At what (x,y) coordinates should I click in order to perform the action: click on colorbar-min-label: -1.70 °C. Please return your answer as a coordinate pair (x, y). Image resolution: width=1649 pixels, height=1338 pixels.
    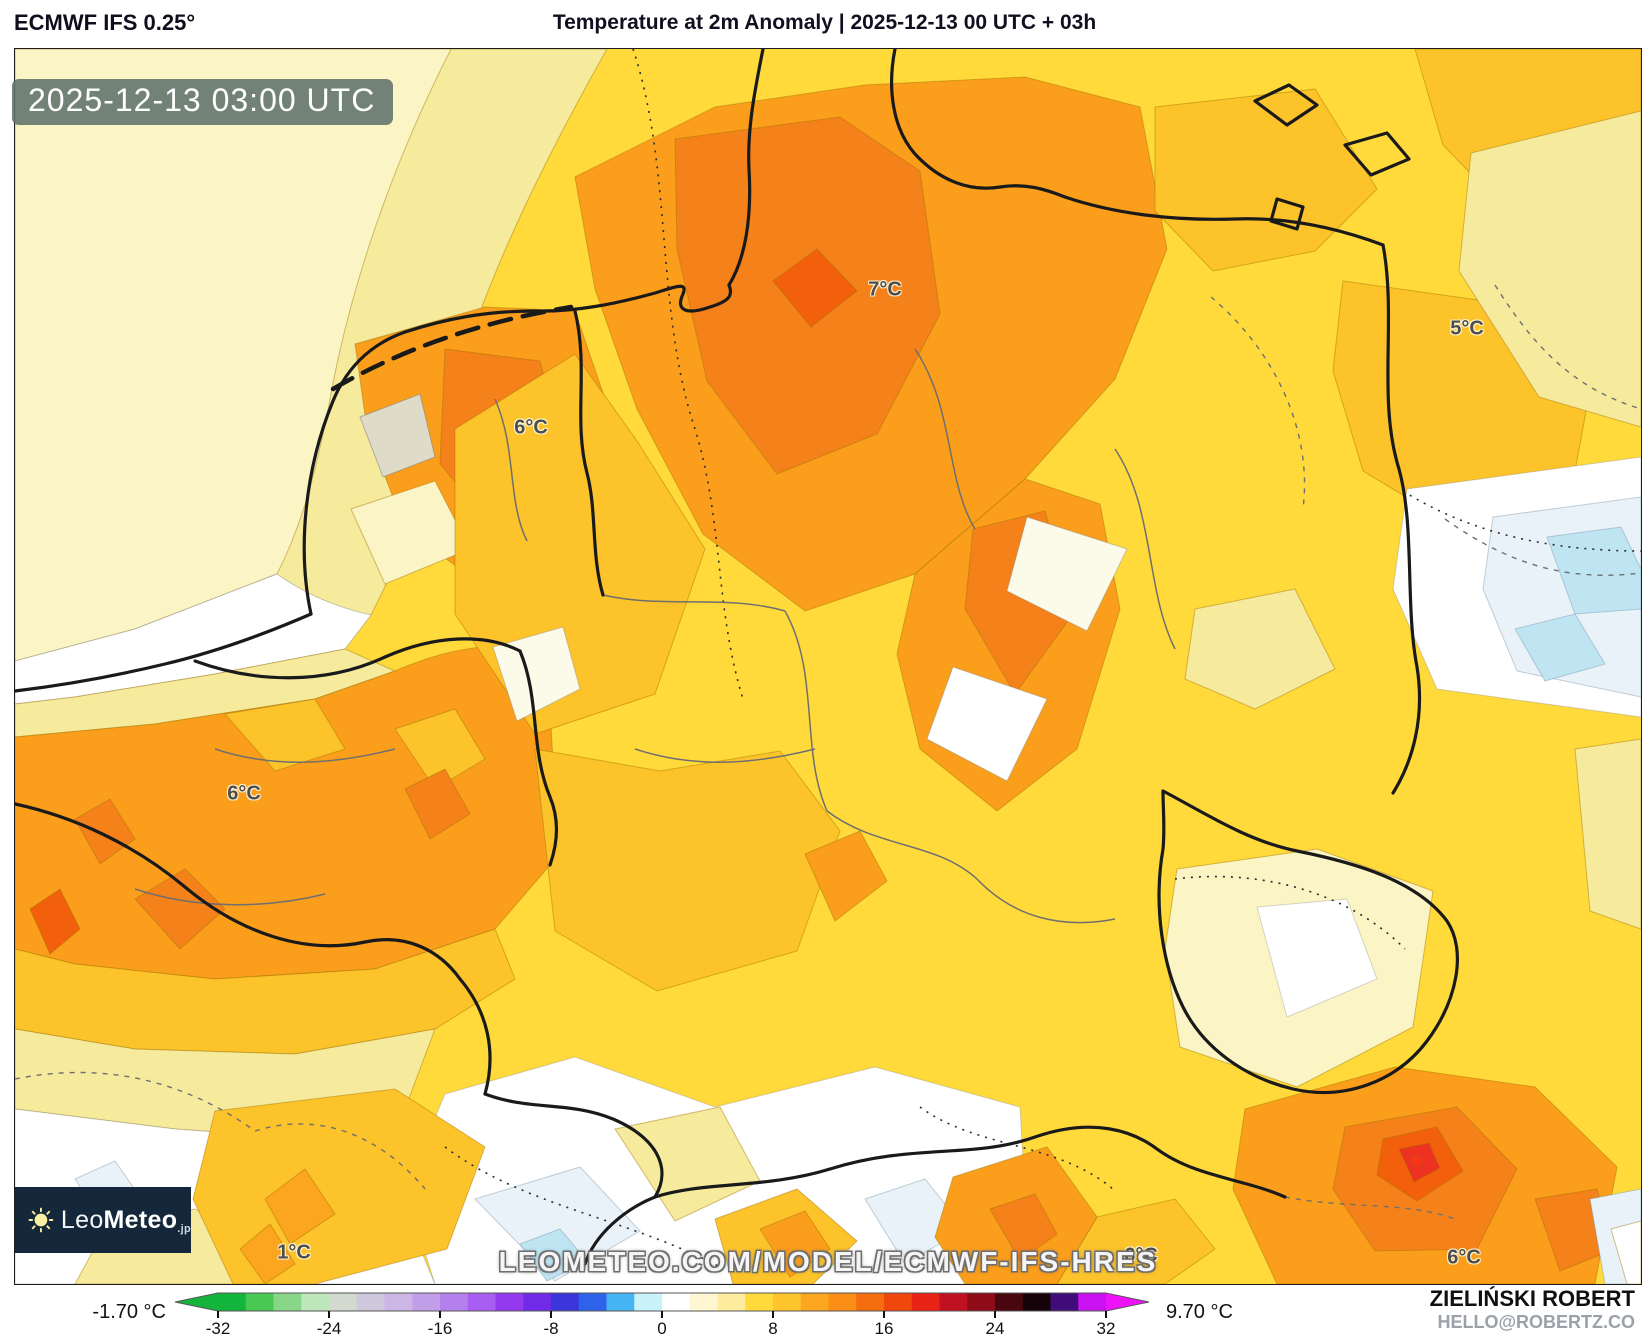
    Looking at the image, I should click on (129, 1312).